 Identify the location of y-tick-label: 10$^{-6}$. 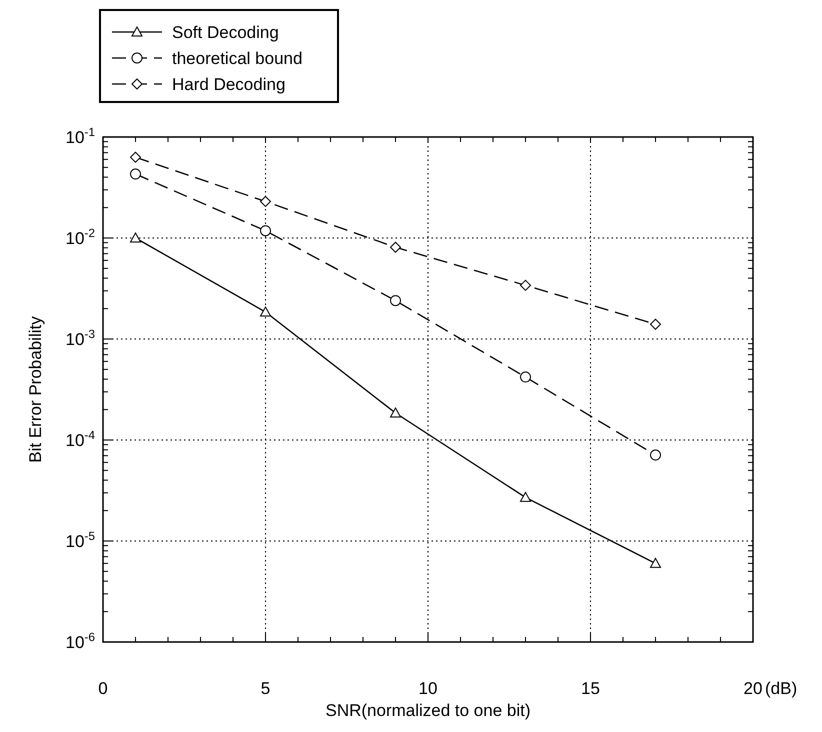
(81, 641).